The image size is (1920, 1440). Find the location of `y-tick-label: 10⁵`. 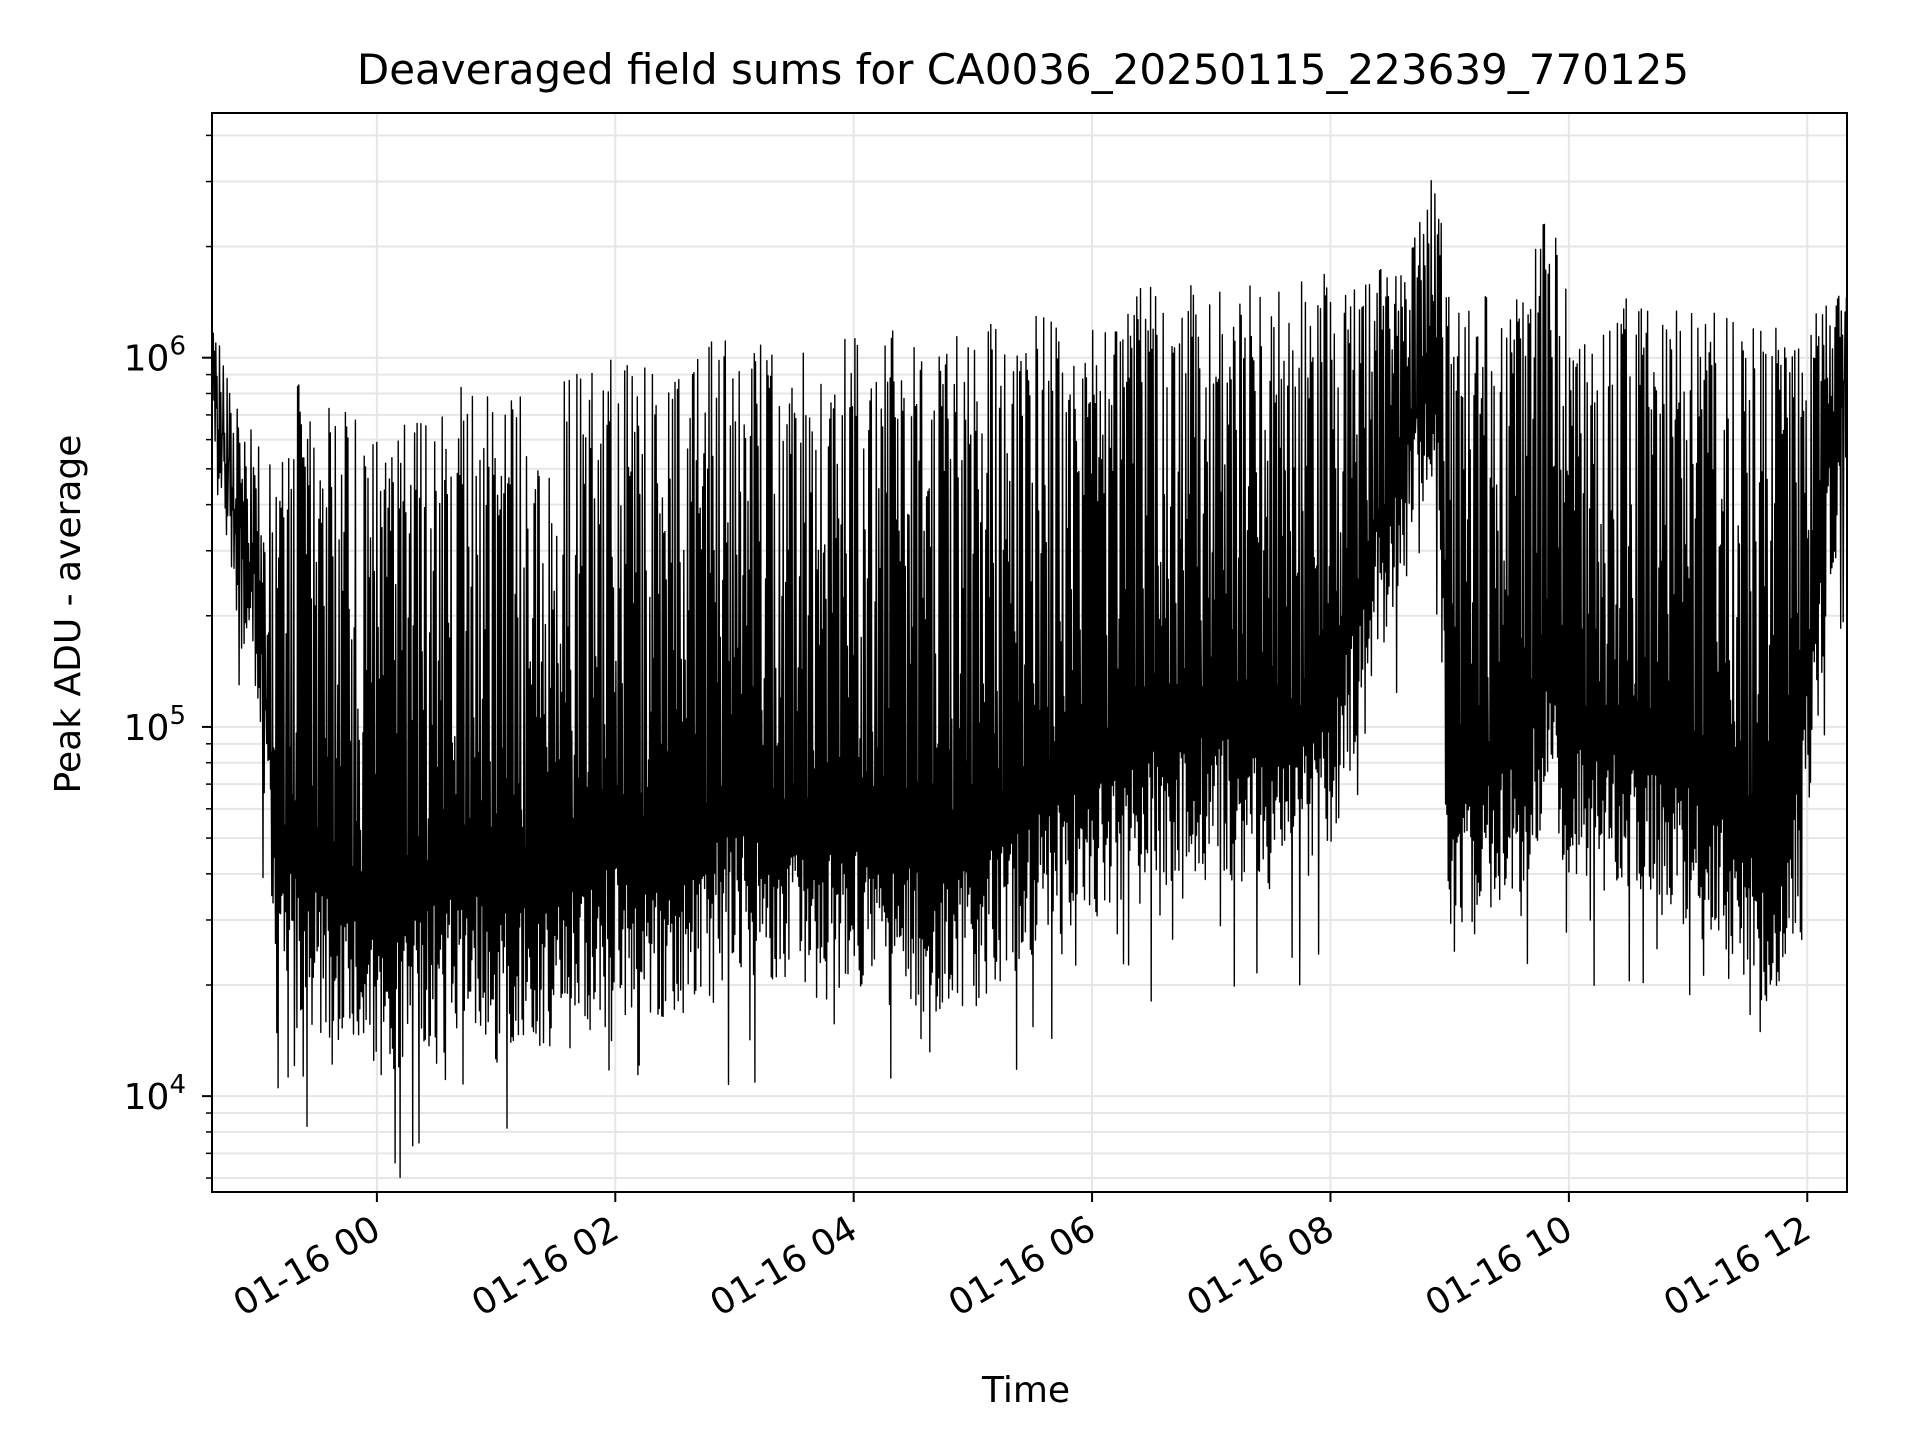

y-tick-label: 10⁵ is located at coordinates (155, 725).